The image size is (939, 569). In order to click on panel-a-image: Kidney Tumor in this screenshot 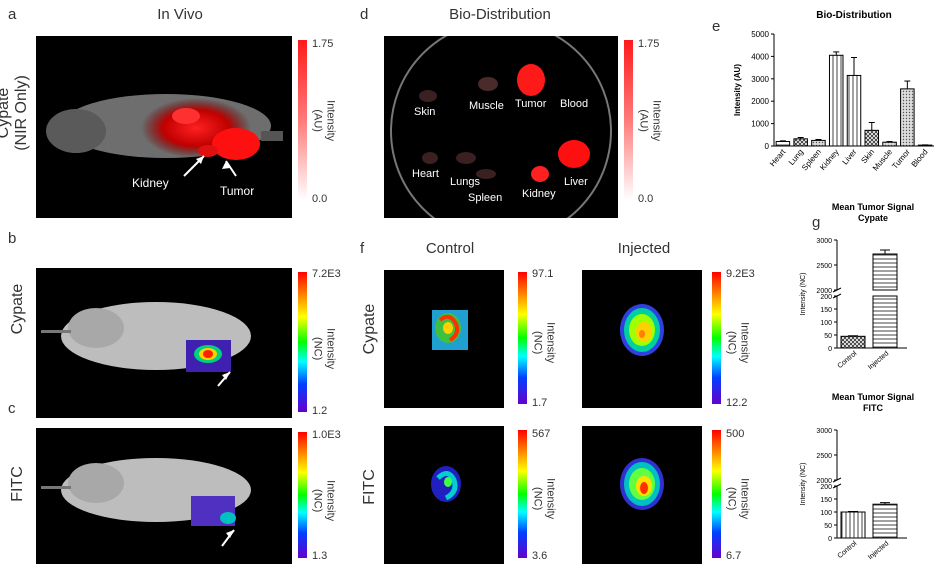, I will do `click(164, 127)`.